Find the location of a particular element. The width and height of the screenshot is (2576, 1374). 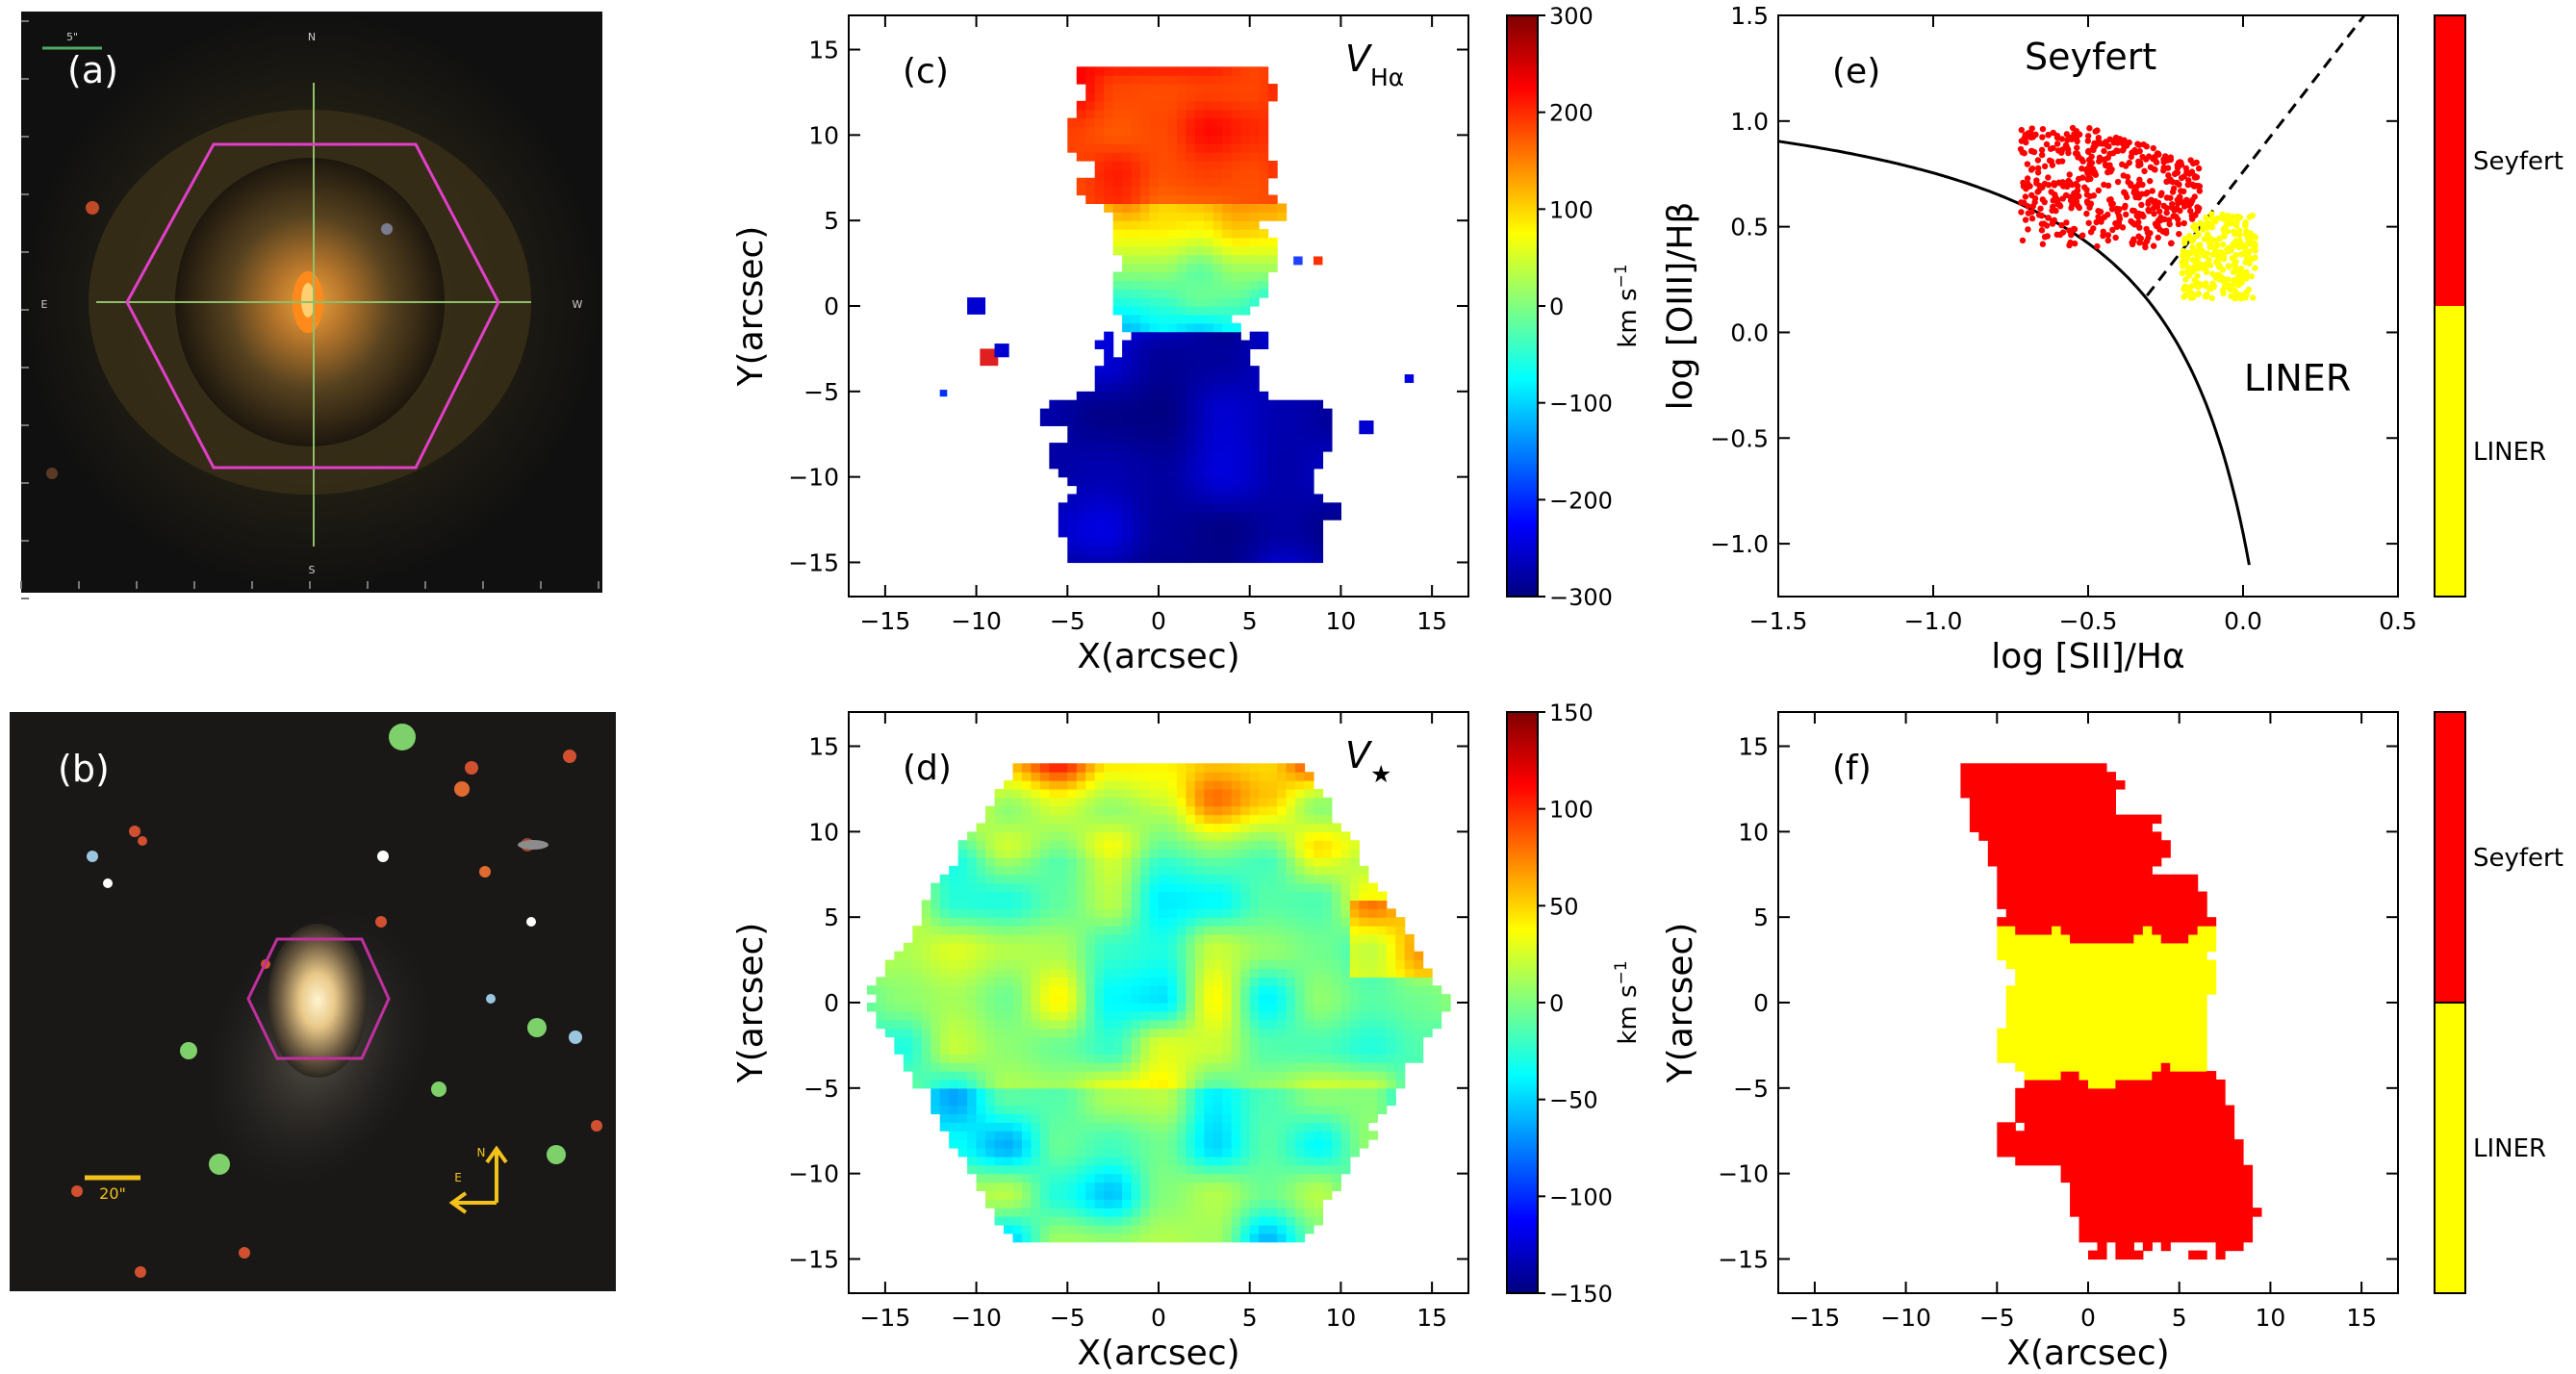

compass-w: W is located at coordinates (578, 304).